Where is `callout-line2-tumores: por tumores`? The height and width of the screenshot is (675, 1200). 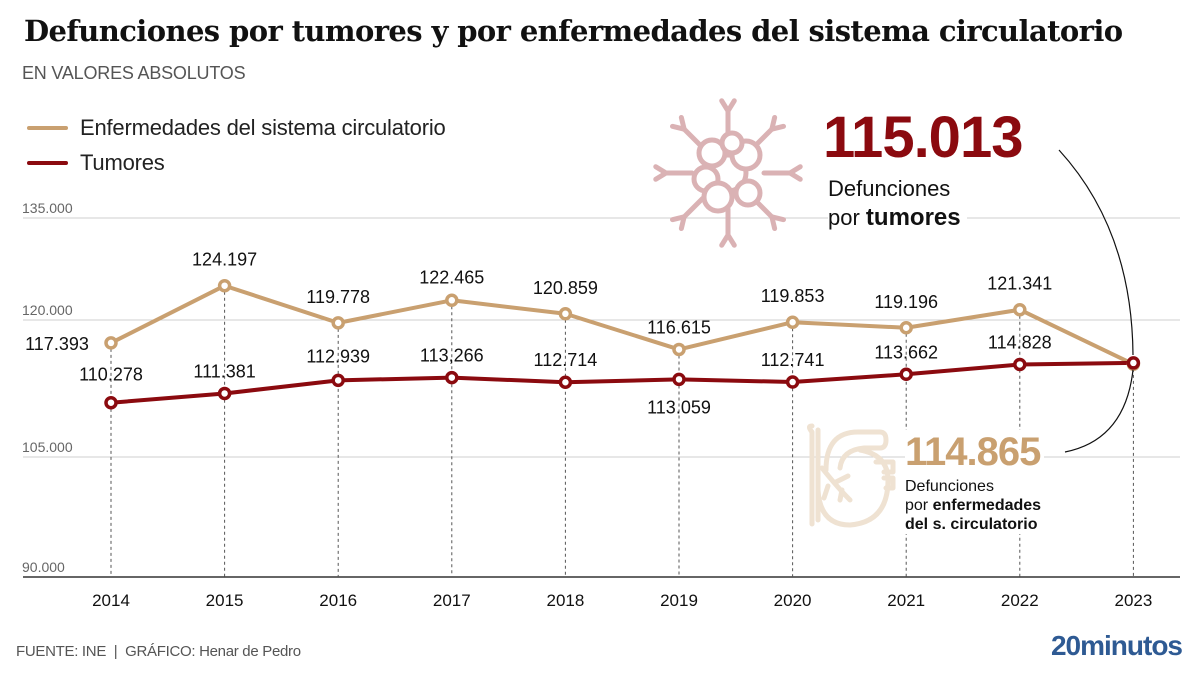
callout-line2-tumores: por tumores is located at coordinates (894, 217).